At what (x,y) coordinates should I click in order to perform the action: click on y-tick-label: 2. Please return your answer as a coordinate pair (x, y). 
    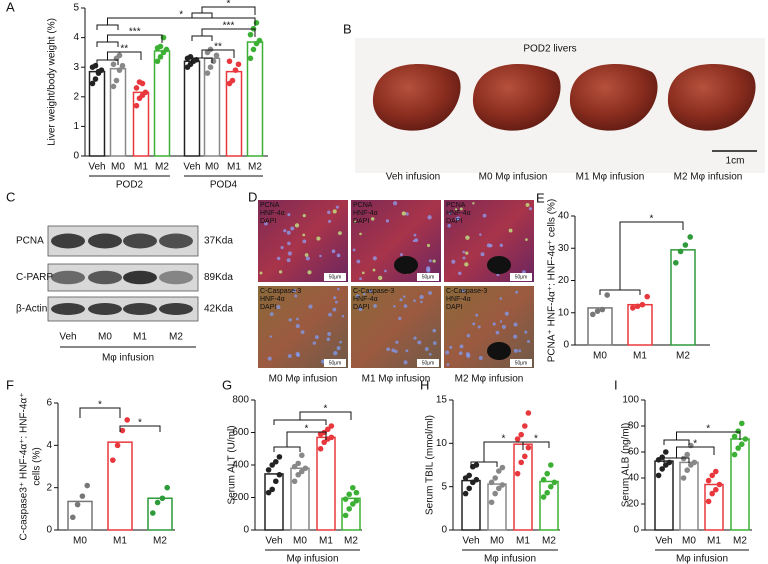
    Looking at the image, I should click on (76, 96).